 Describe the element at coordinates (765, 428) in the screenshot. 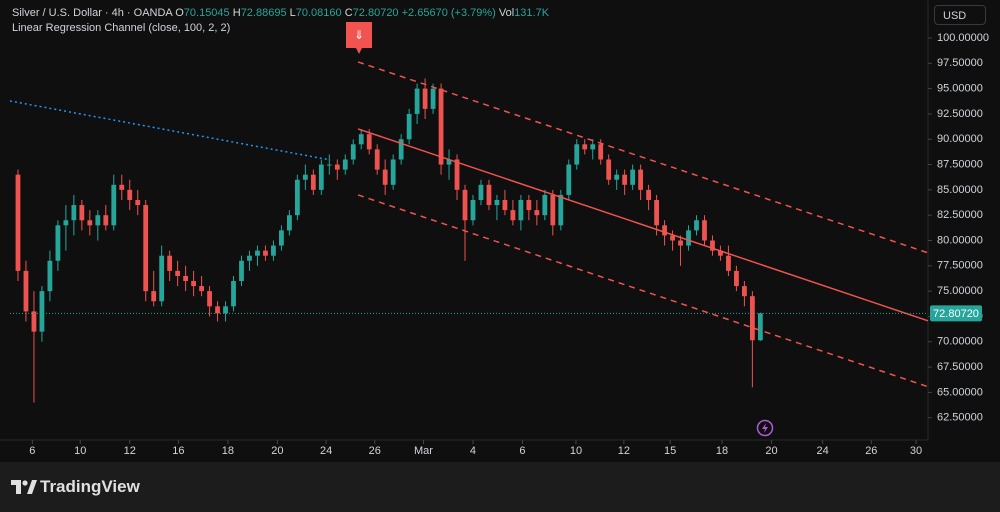

I see `event-icon` at that location.